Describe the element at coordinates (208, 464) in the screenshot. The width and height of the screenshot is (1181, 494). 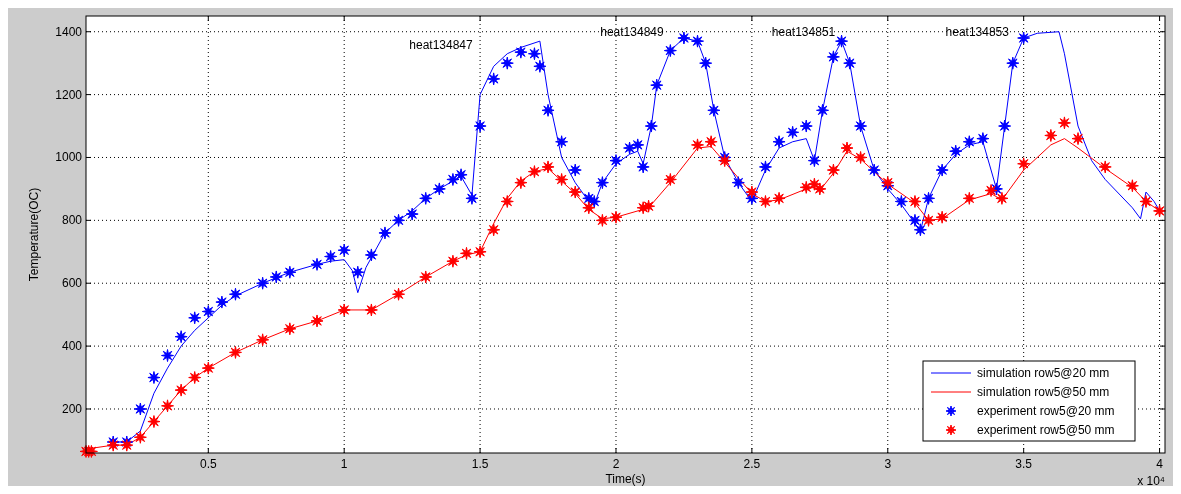
I see `x-tick-label: 0.5` at that location.